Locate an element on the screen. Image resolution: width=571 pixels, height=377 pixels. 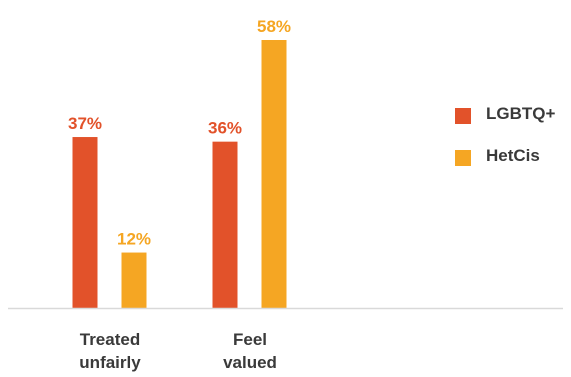
legend-label: HetCis is located at coordinates (513, 155).